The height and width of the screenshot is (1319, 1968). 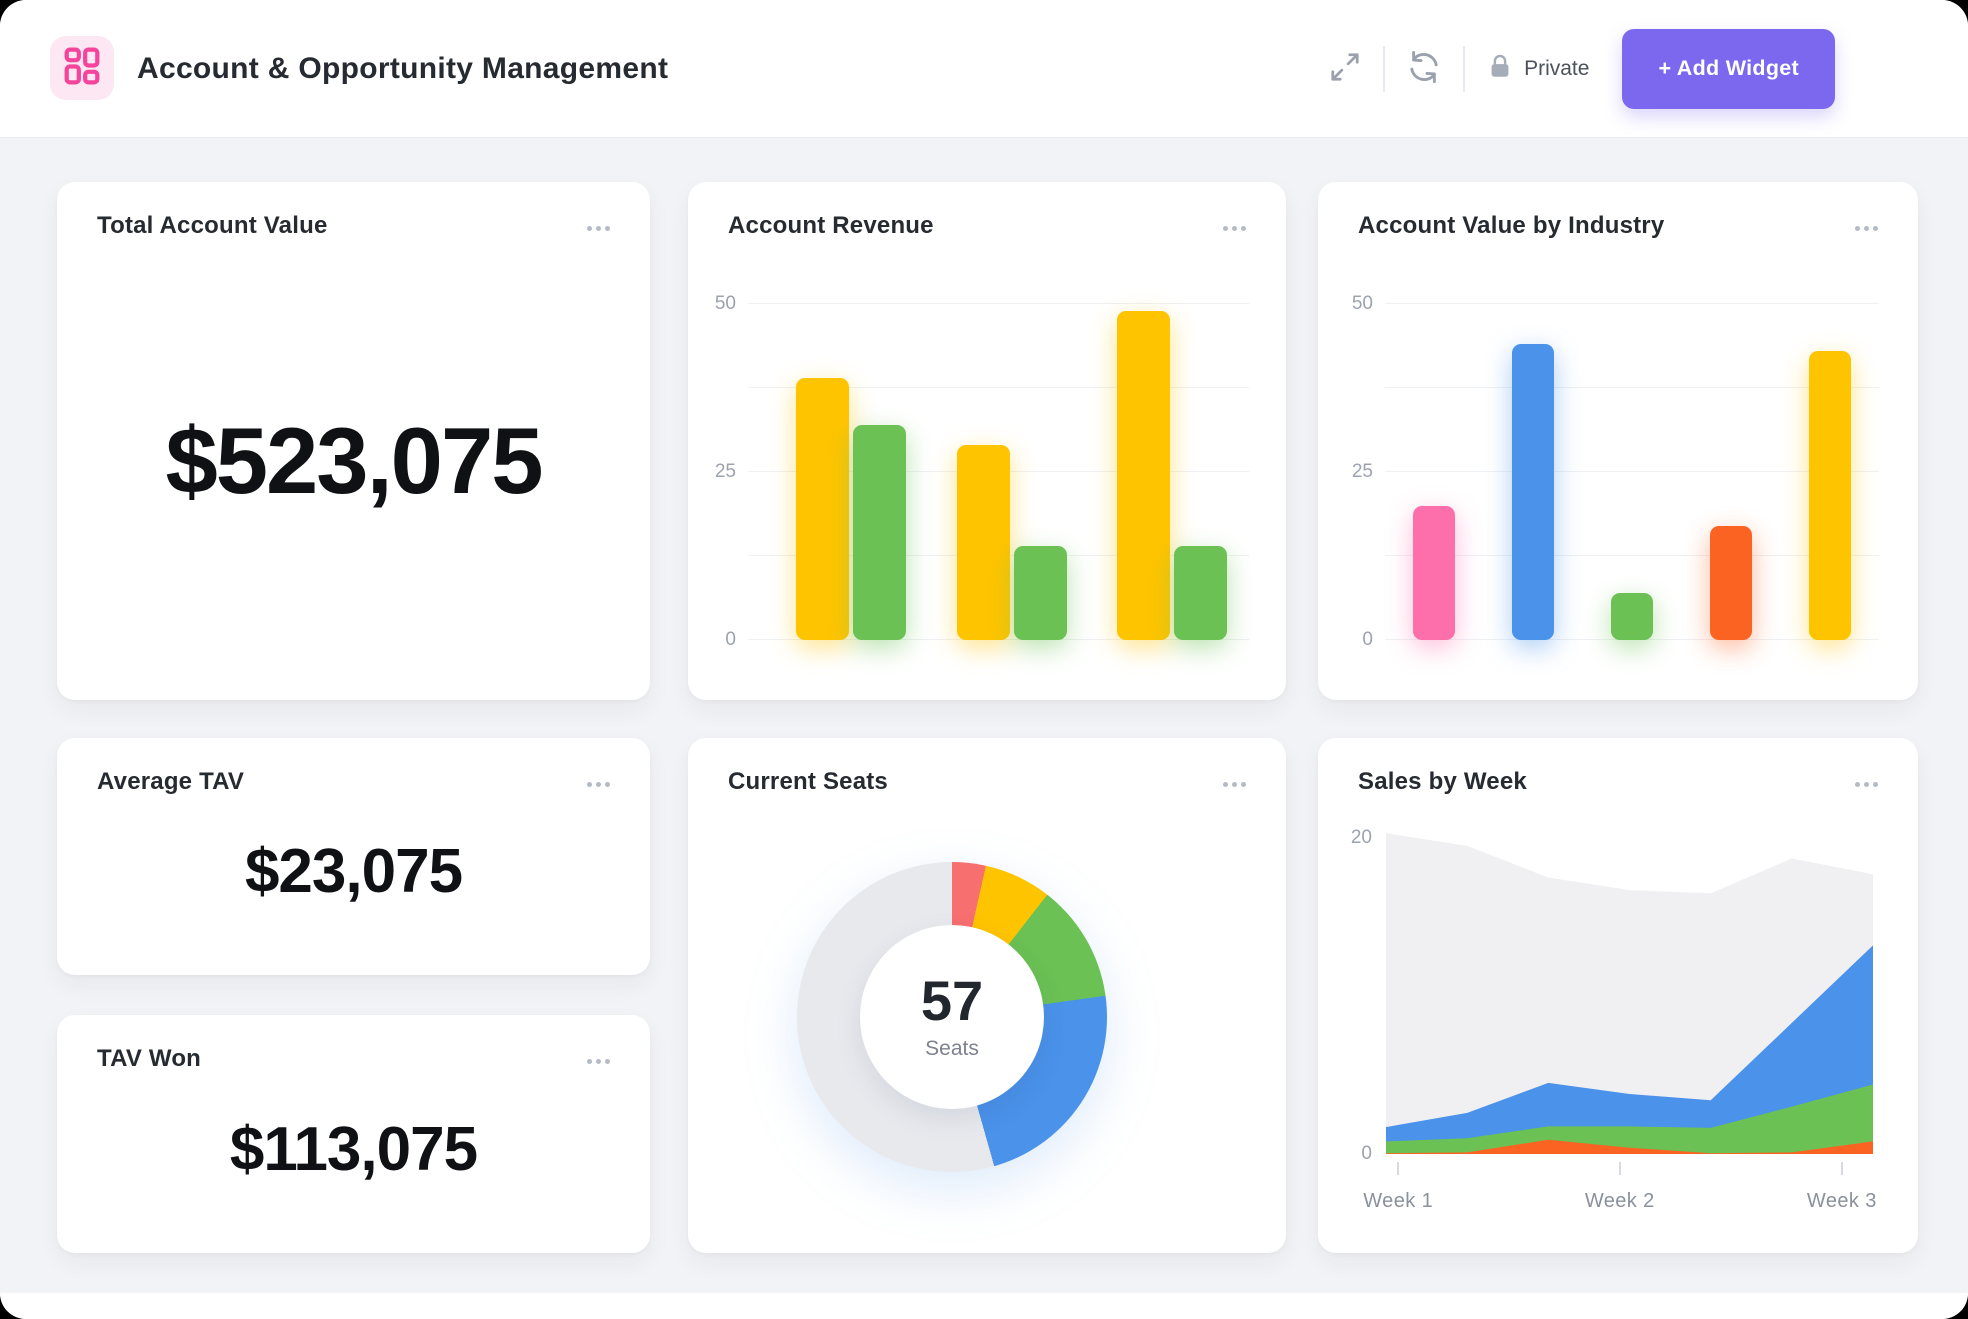 I want to click on card-current-seats: Current Seats 57 Seats, so click(x=987, y=995).